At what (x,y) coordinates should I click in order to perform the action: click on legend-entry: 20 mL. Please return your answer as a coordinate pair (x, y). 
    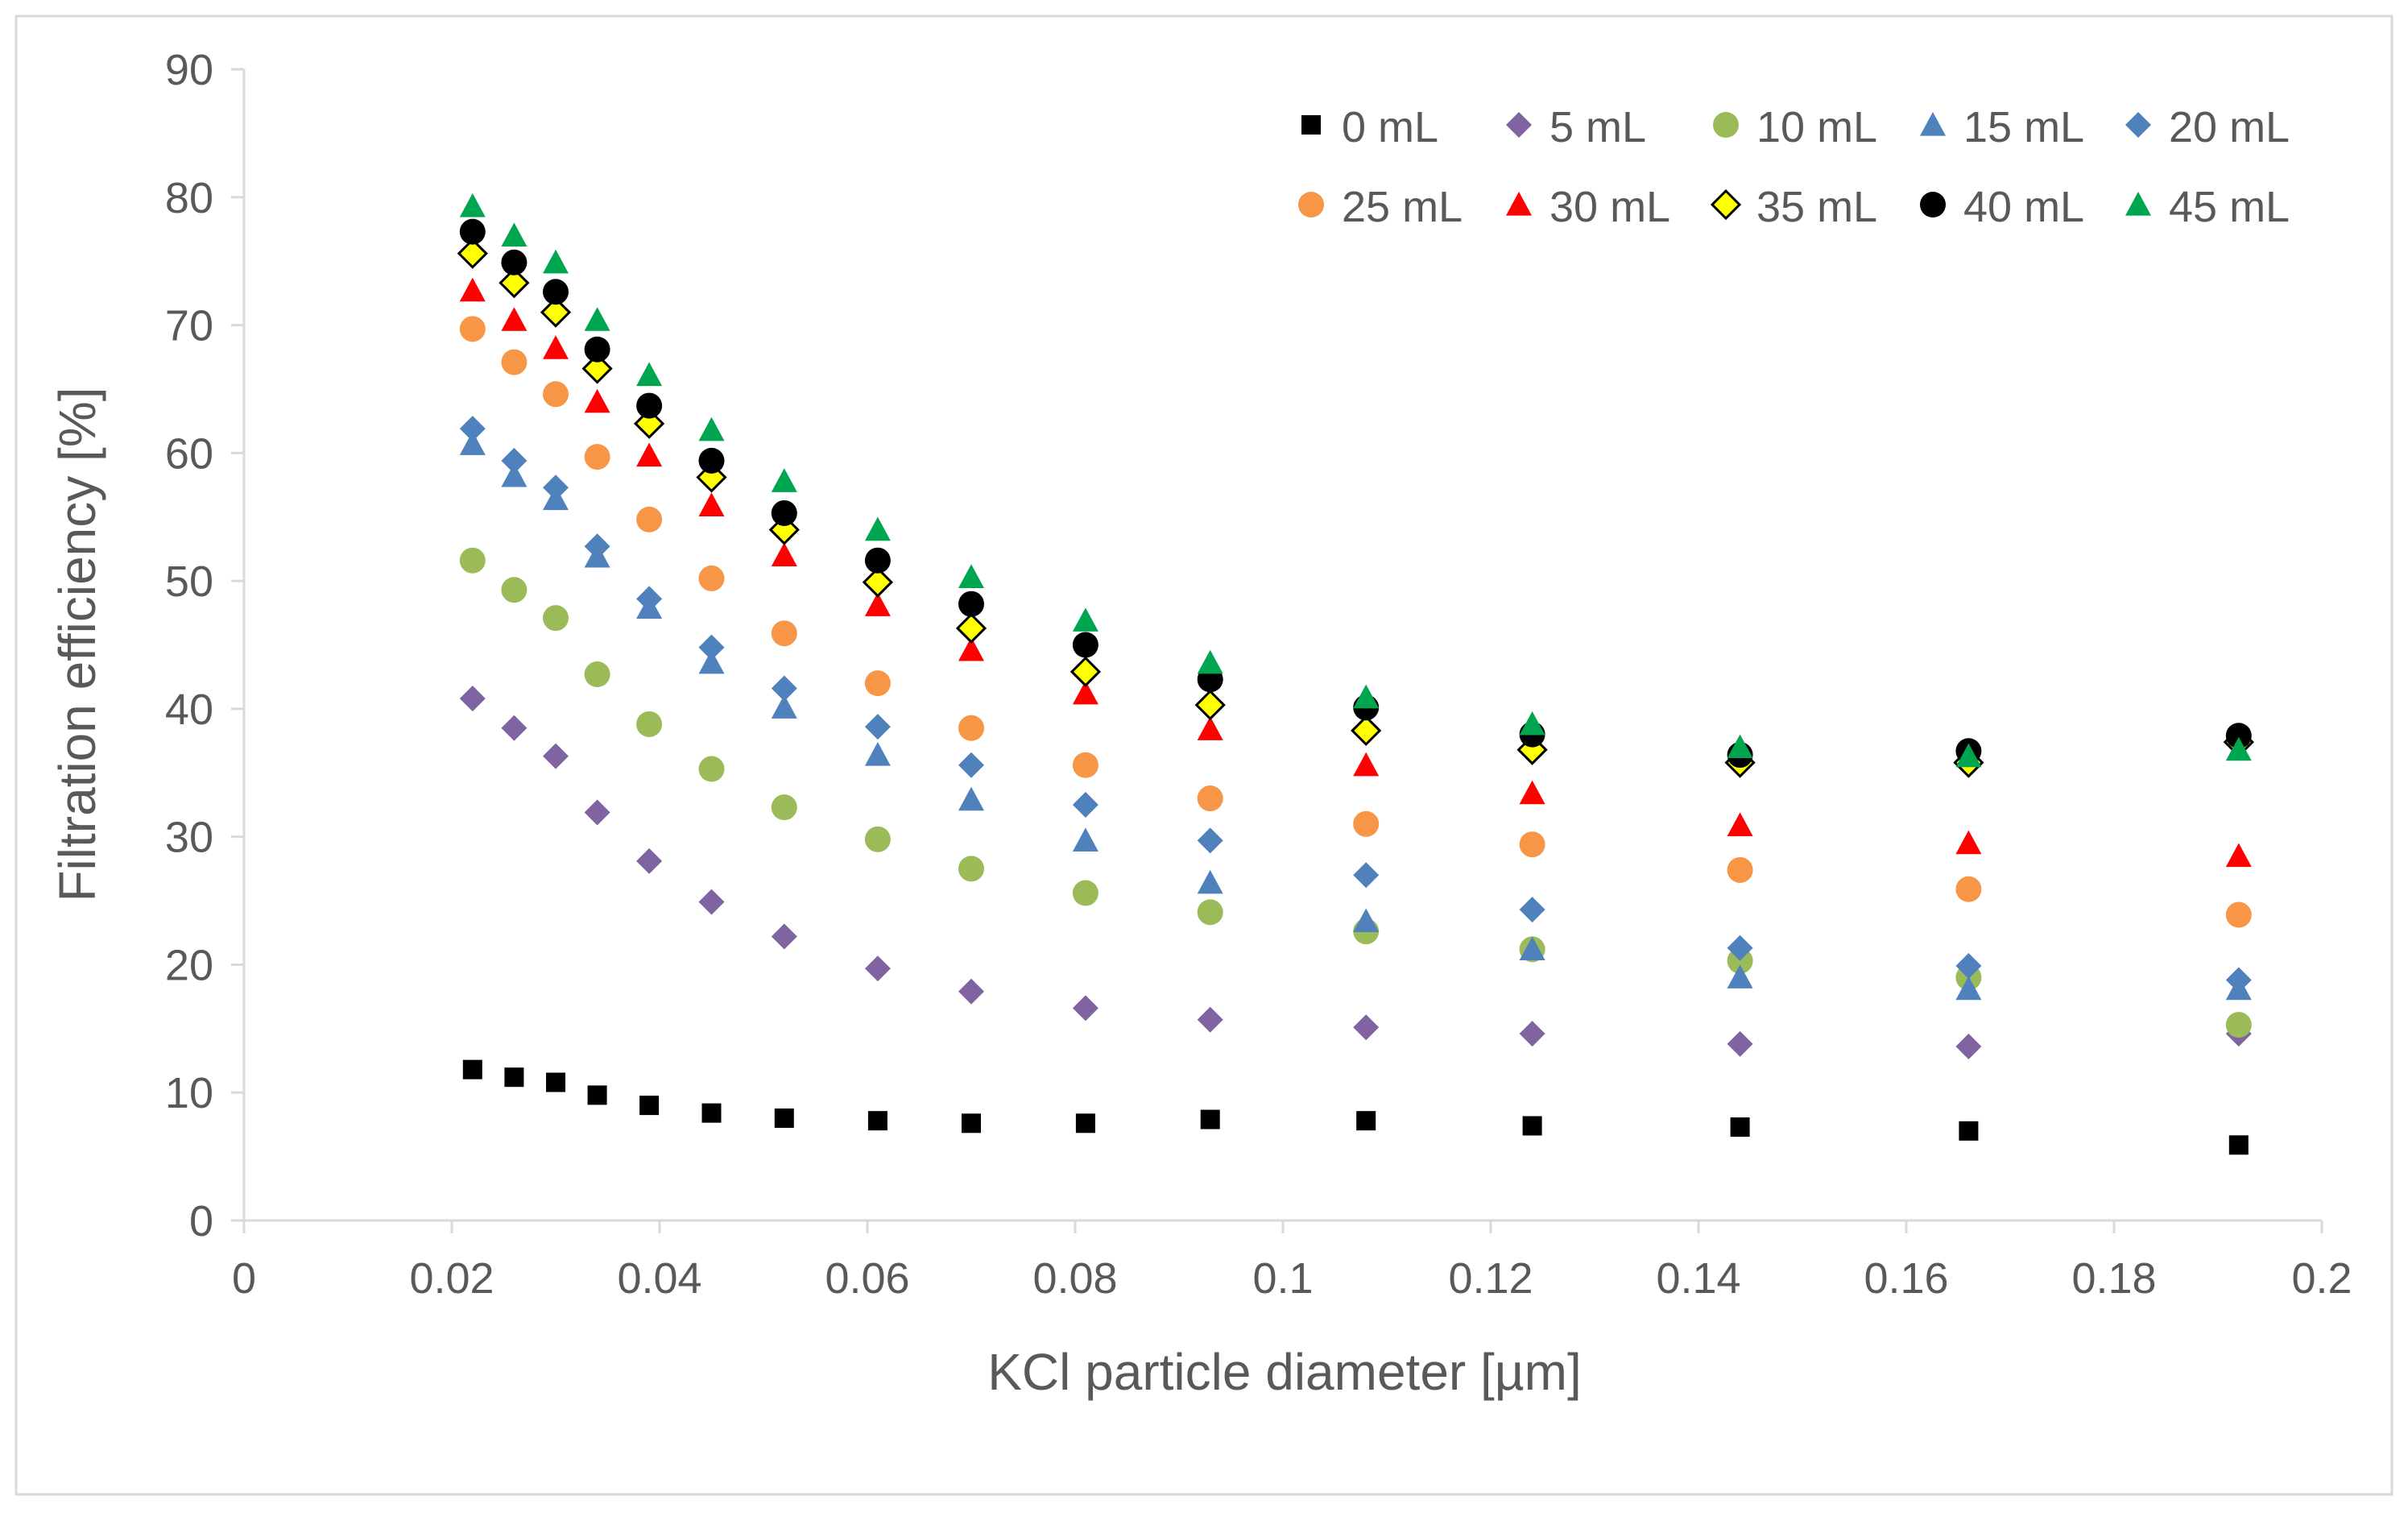
    Looking at the image, I should click on (2207, 127).